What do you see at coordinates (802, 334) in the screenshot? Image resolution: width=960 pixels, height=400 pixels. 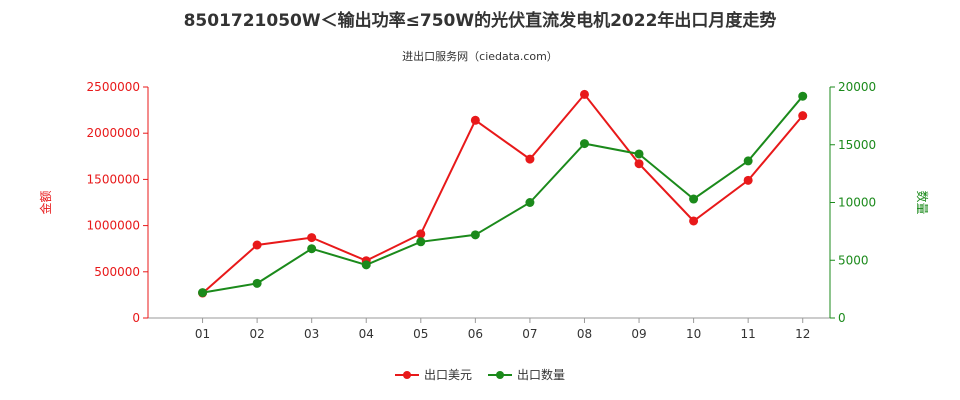 I see `x-axis-tick-label: 12` at bounding box center [802, 334].